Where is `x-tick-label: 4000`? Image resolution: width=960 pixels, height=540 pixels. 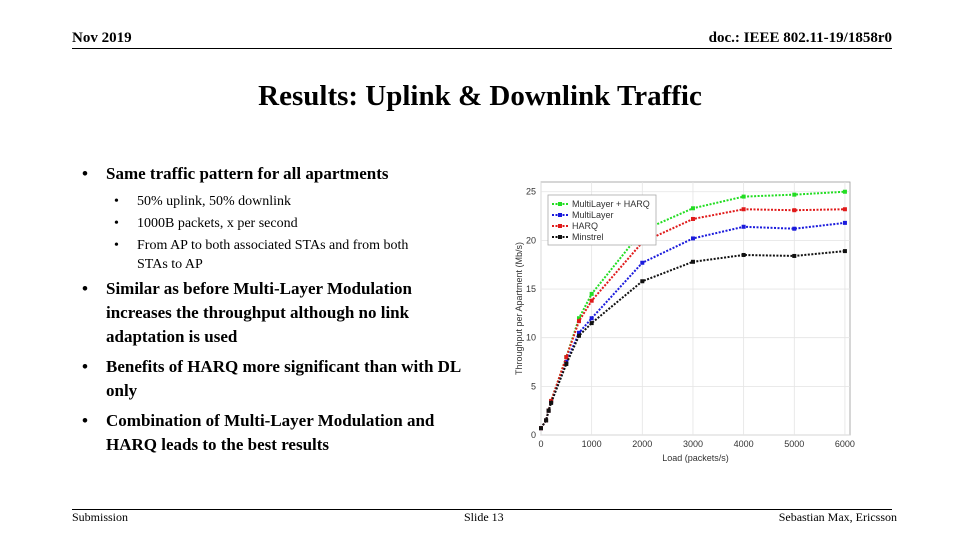 x-tick-label: 4000 is located at coordinates (744, 444).